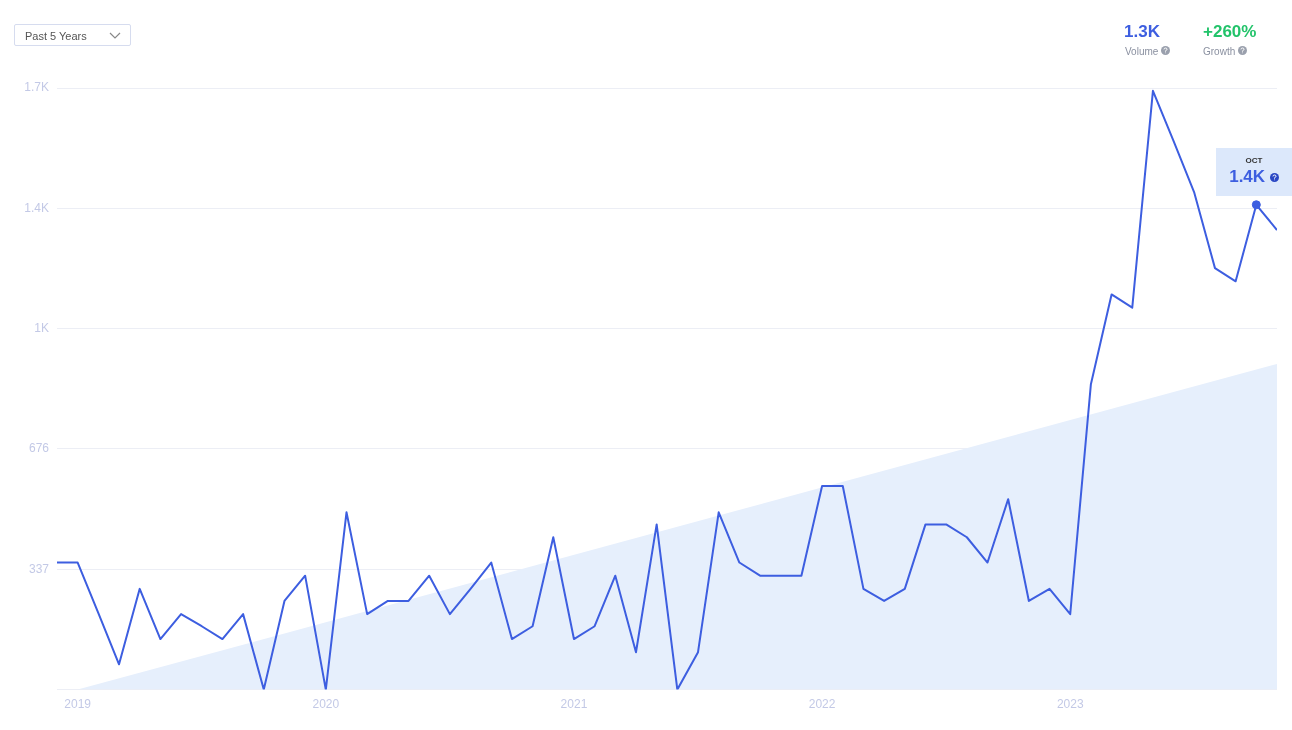 The image size is (1292, 730). I want to click on text: Volume, so click(1142, 51).